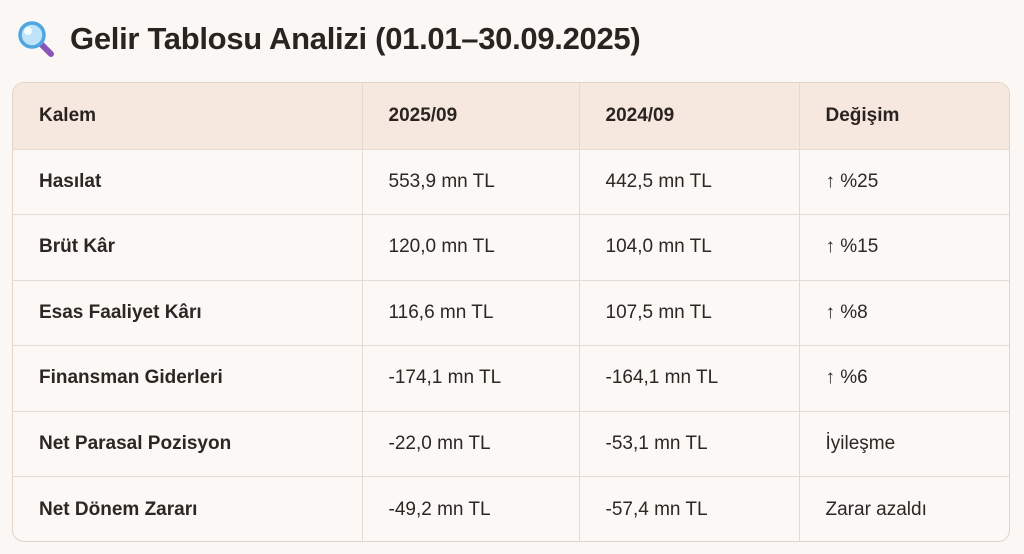  What do you see at coordinates (471, 182) in the screenshot?
I see `value-2025: 553,9 mn TL` at bounding box center [471, 182].